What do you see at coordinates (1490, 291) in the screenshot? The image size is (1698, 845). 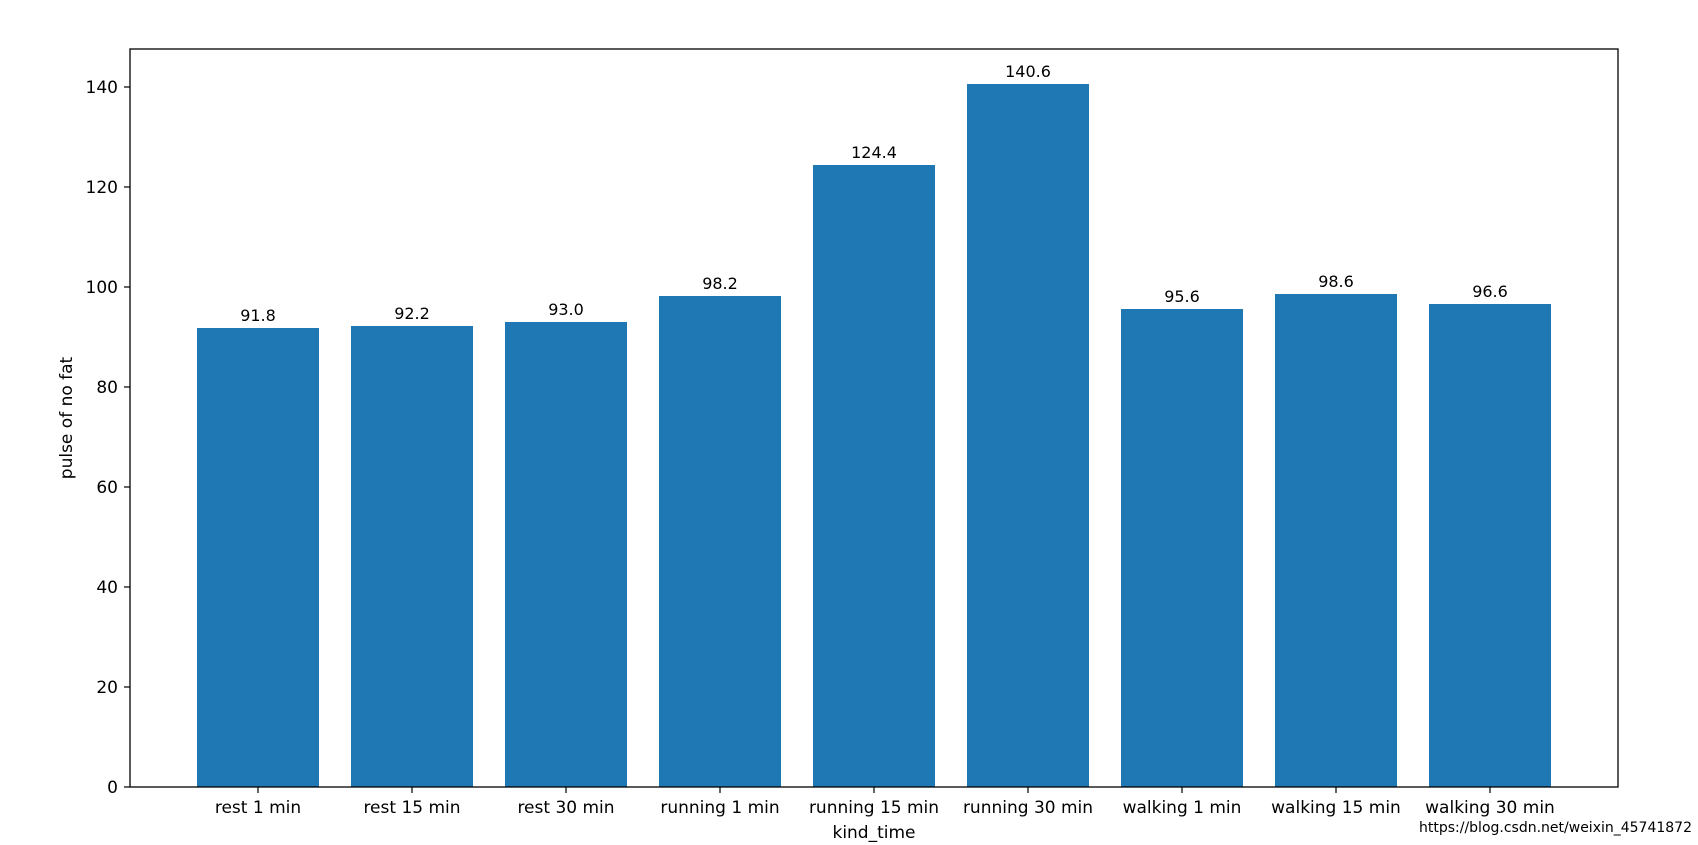 I see `data-label: 96.6` at bounding box center [1490, 291].